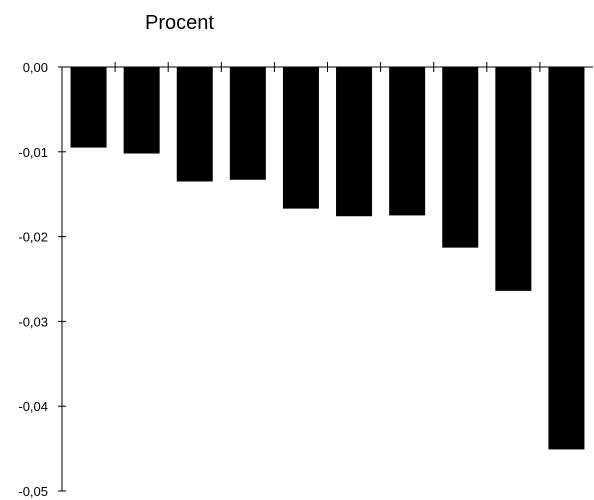  What do you see at coordinates (179, 23) in the screenshot?
I see `unit-label: Procent` at bounding box center [179, 23].